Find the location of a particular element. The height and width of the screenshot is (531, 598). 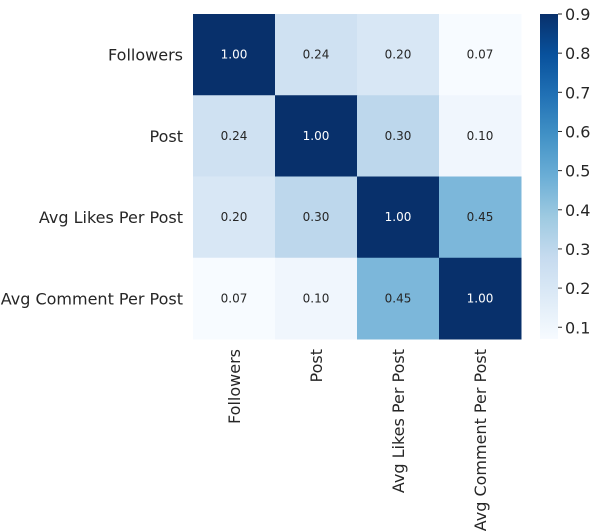

heatmap-cell-r1-c1 is located at coordinates (316, 136).